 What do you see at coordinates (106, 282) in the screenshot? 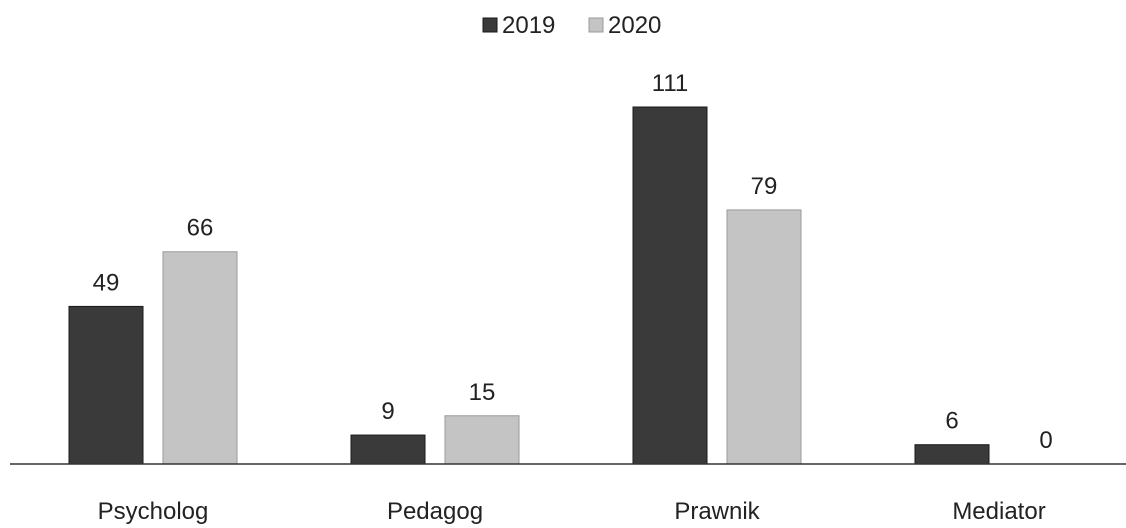
I see `value-label-psycholog-2019: 49` at bounding box center [106, 282].